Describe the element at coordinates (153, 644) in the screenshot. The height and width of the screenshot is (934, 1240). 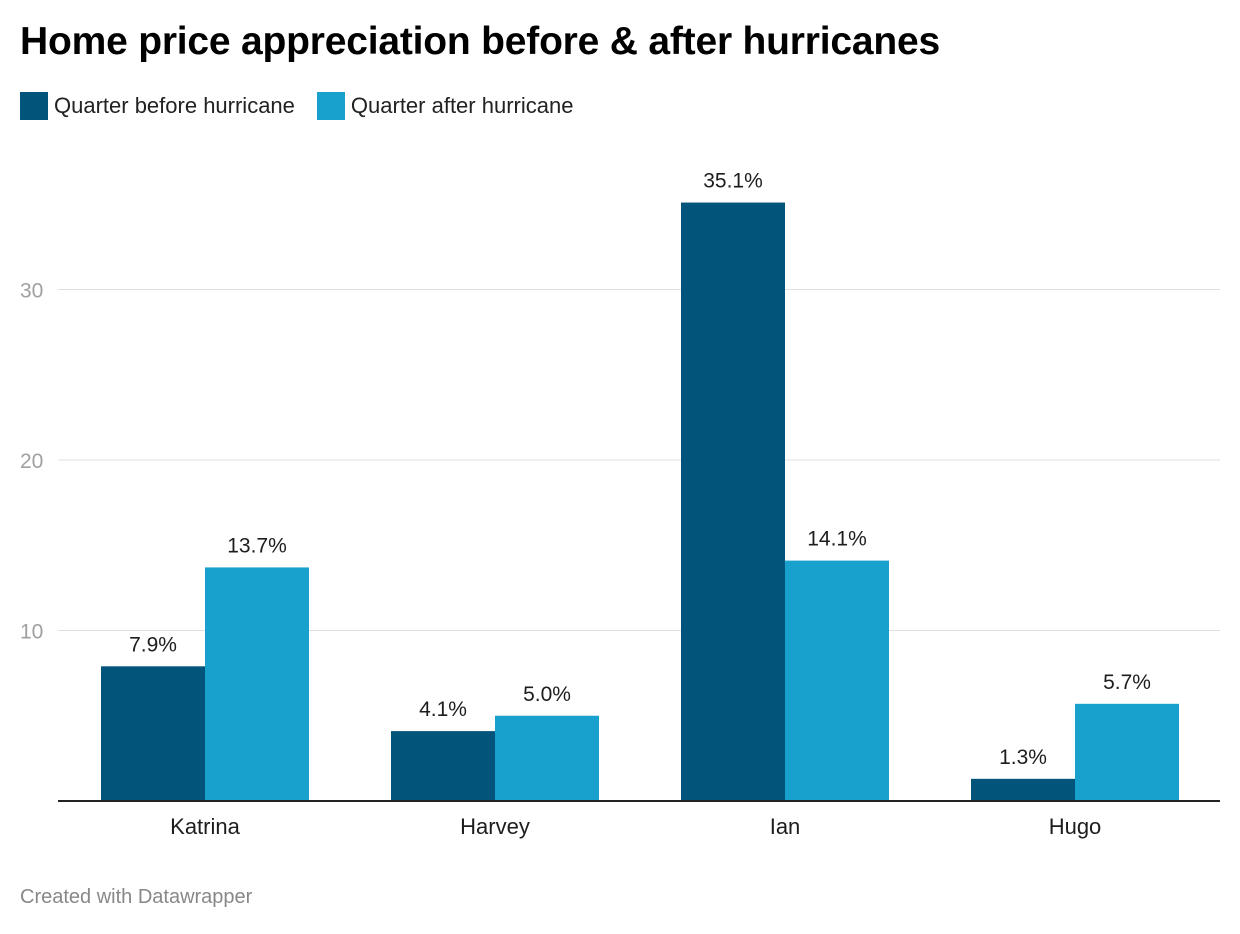
I see `value-label-katrina-before: 7.9%` at that location.